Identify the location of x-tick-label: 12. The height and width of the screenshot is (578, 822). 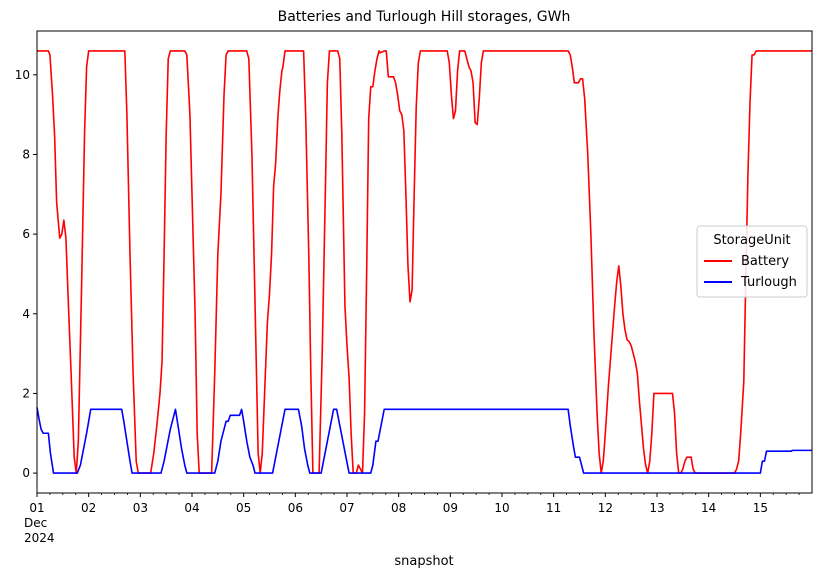
(605, 508).